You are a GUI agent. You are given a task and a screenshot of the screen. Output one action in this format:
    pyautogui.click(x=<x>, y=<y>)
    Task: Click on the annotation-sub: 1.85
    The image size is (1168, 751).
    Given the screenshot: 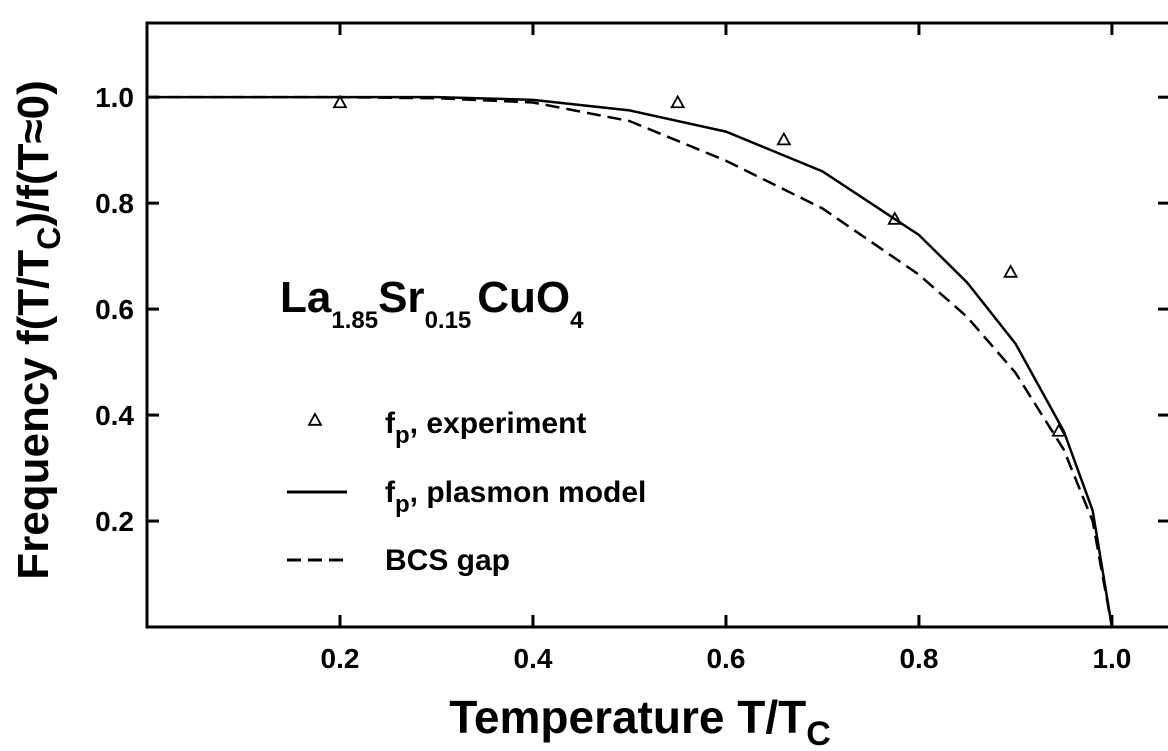 What is the action you would take?
    pyautogui.click(x=354, y=320)
    